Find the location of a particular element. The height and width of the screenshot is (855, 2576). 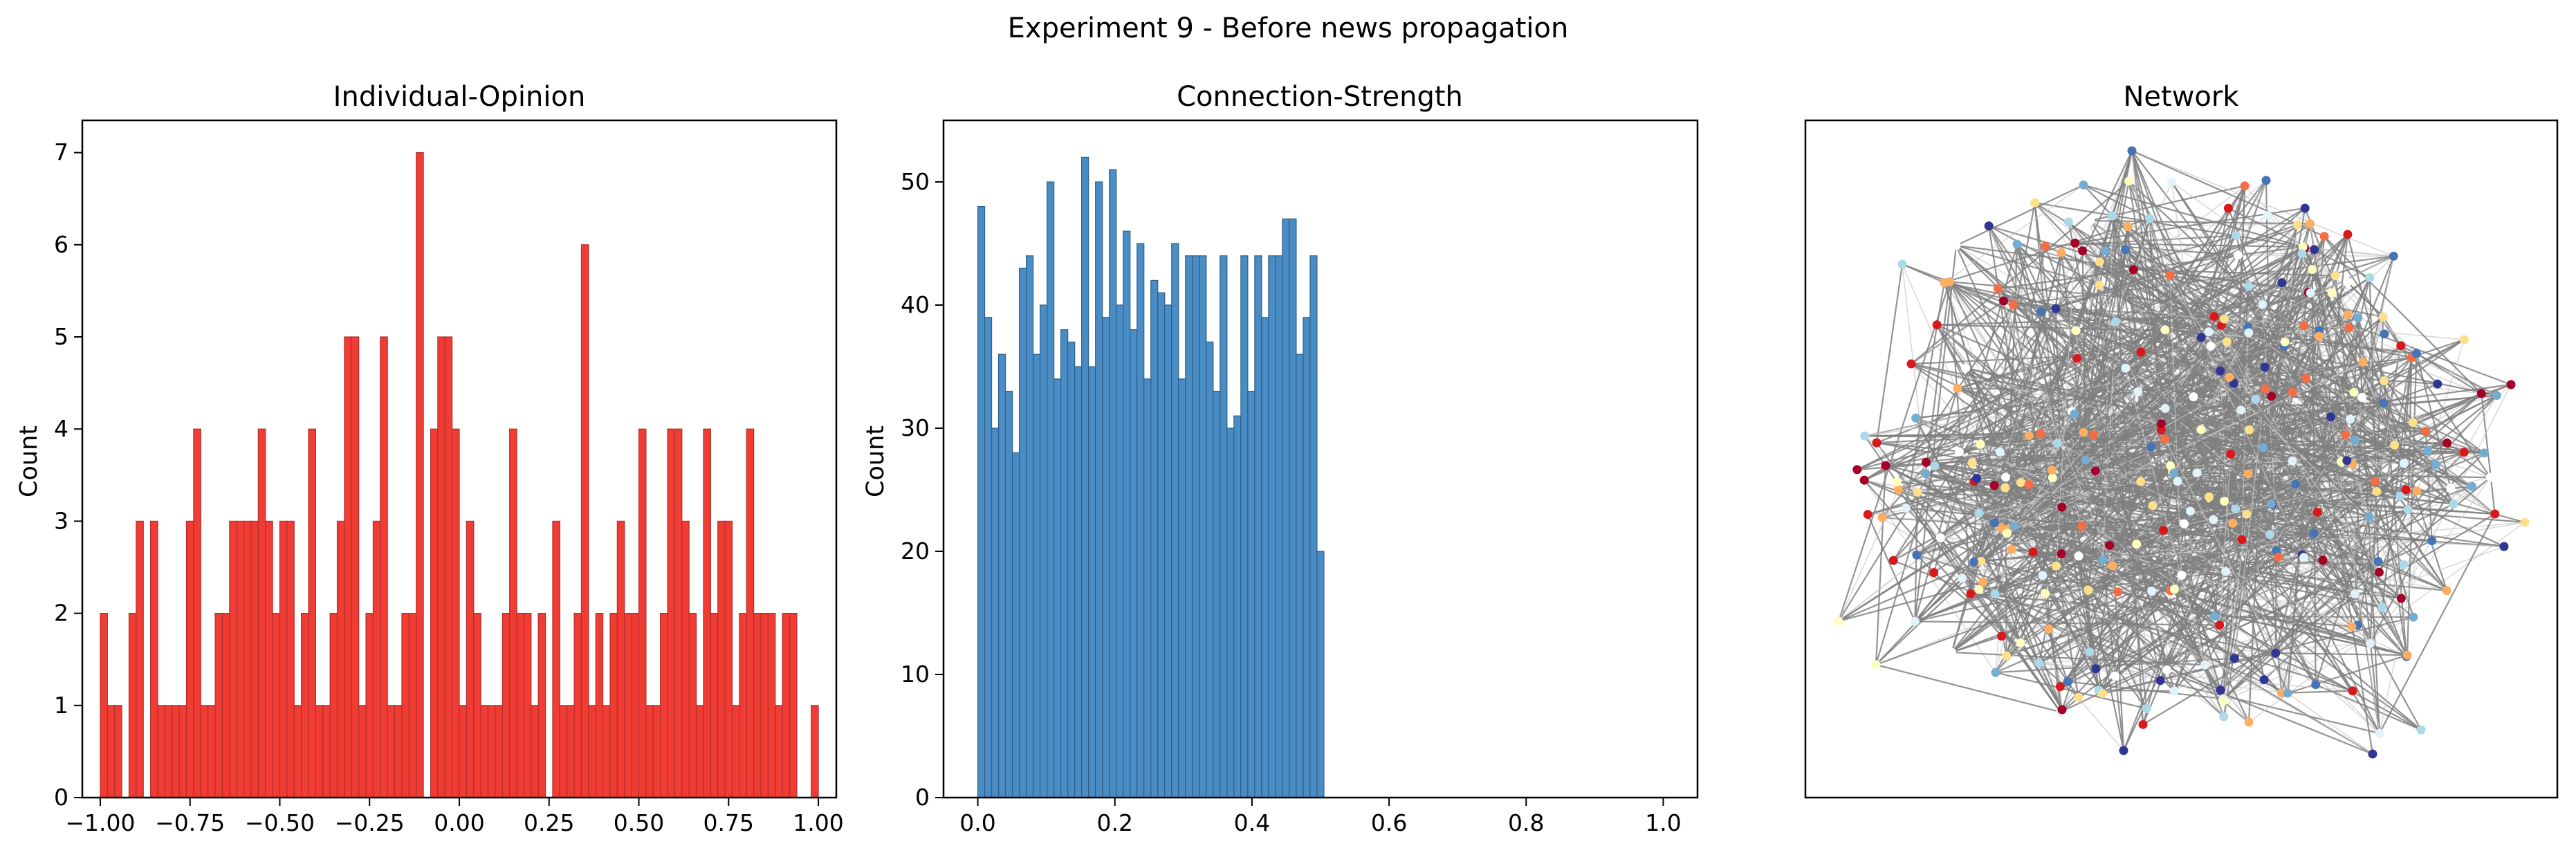

x-tick-label: 0.6 is located at coordinates (1389, 822).